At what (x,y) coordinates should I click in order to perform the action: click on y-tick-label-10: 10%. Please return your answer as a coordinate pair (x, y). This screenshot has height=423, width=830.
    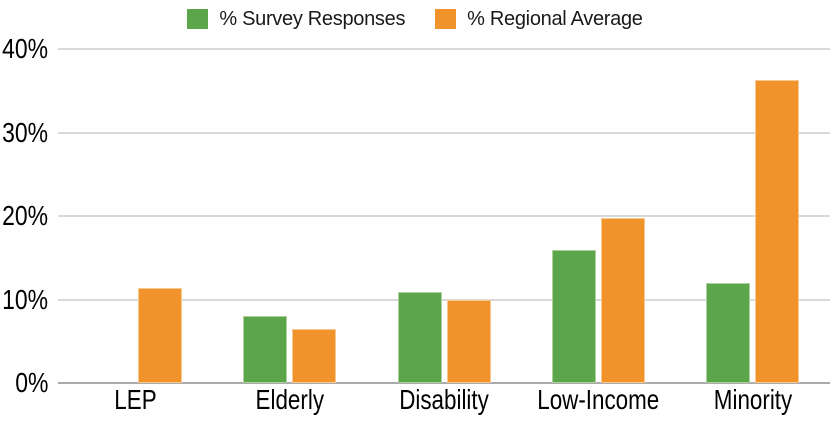
    Looking at the image, I should click on (25, 299).